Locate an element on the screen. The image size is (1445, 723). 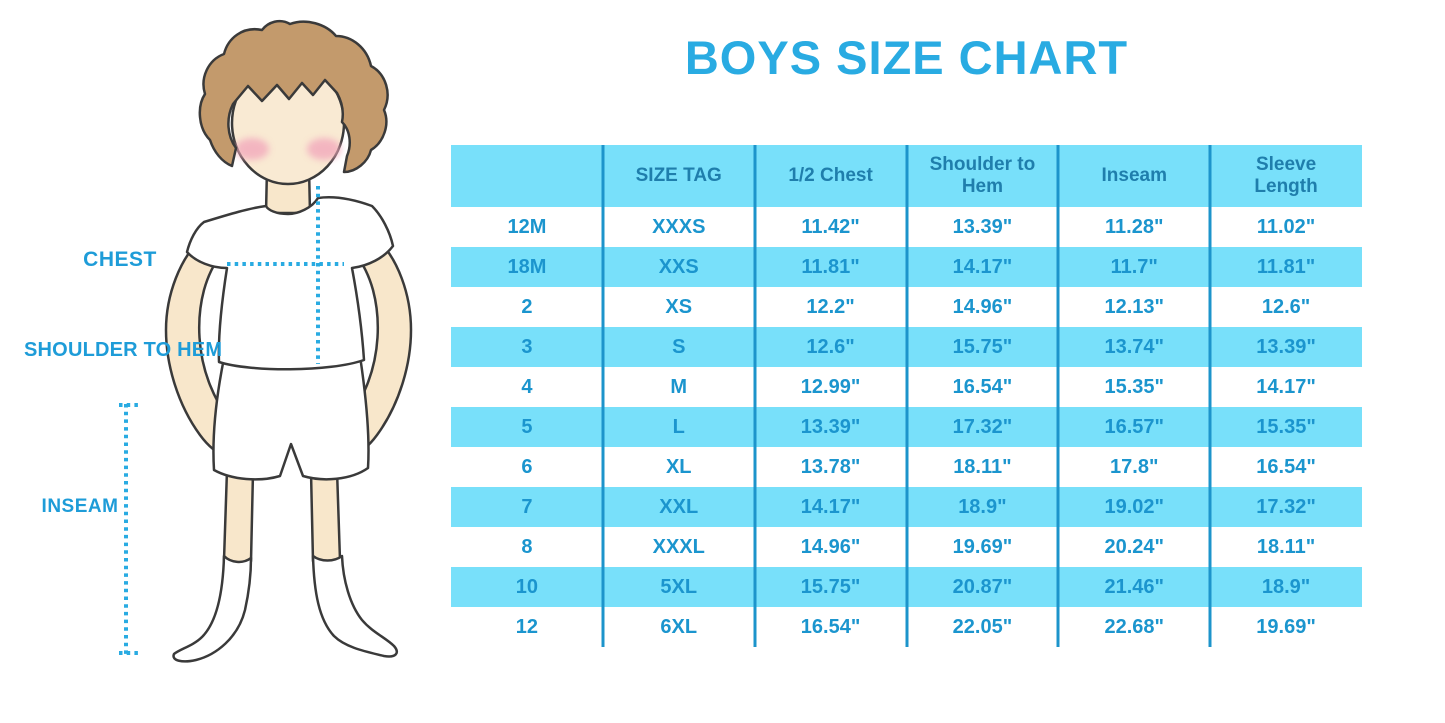
page-title: BOYS SIZE CHART is located at coordinates (906, 57).